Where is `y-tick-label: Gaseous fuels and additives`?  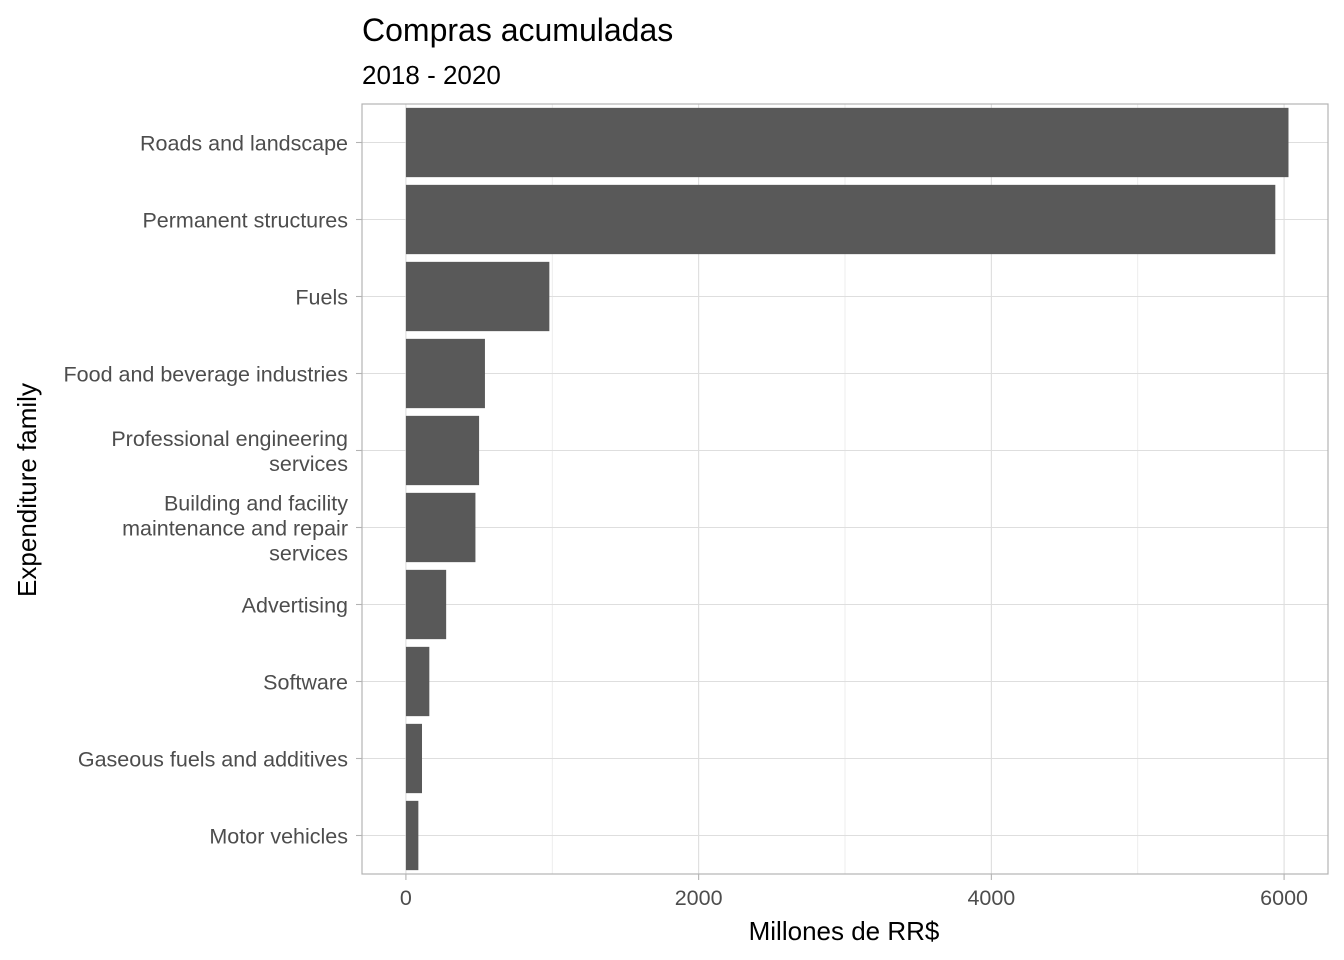 y-tick-label: Gaseous fuels and additives is located at coordinates (213, 760).